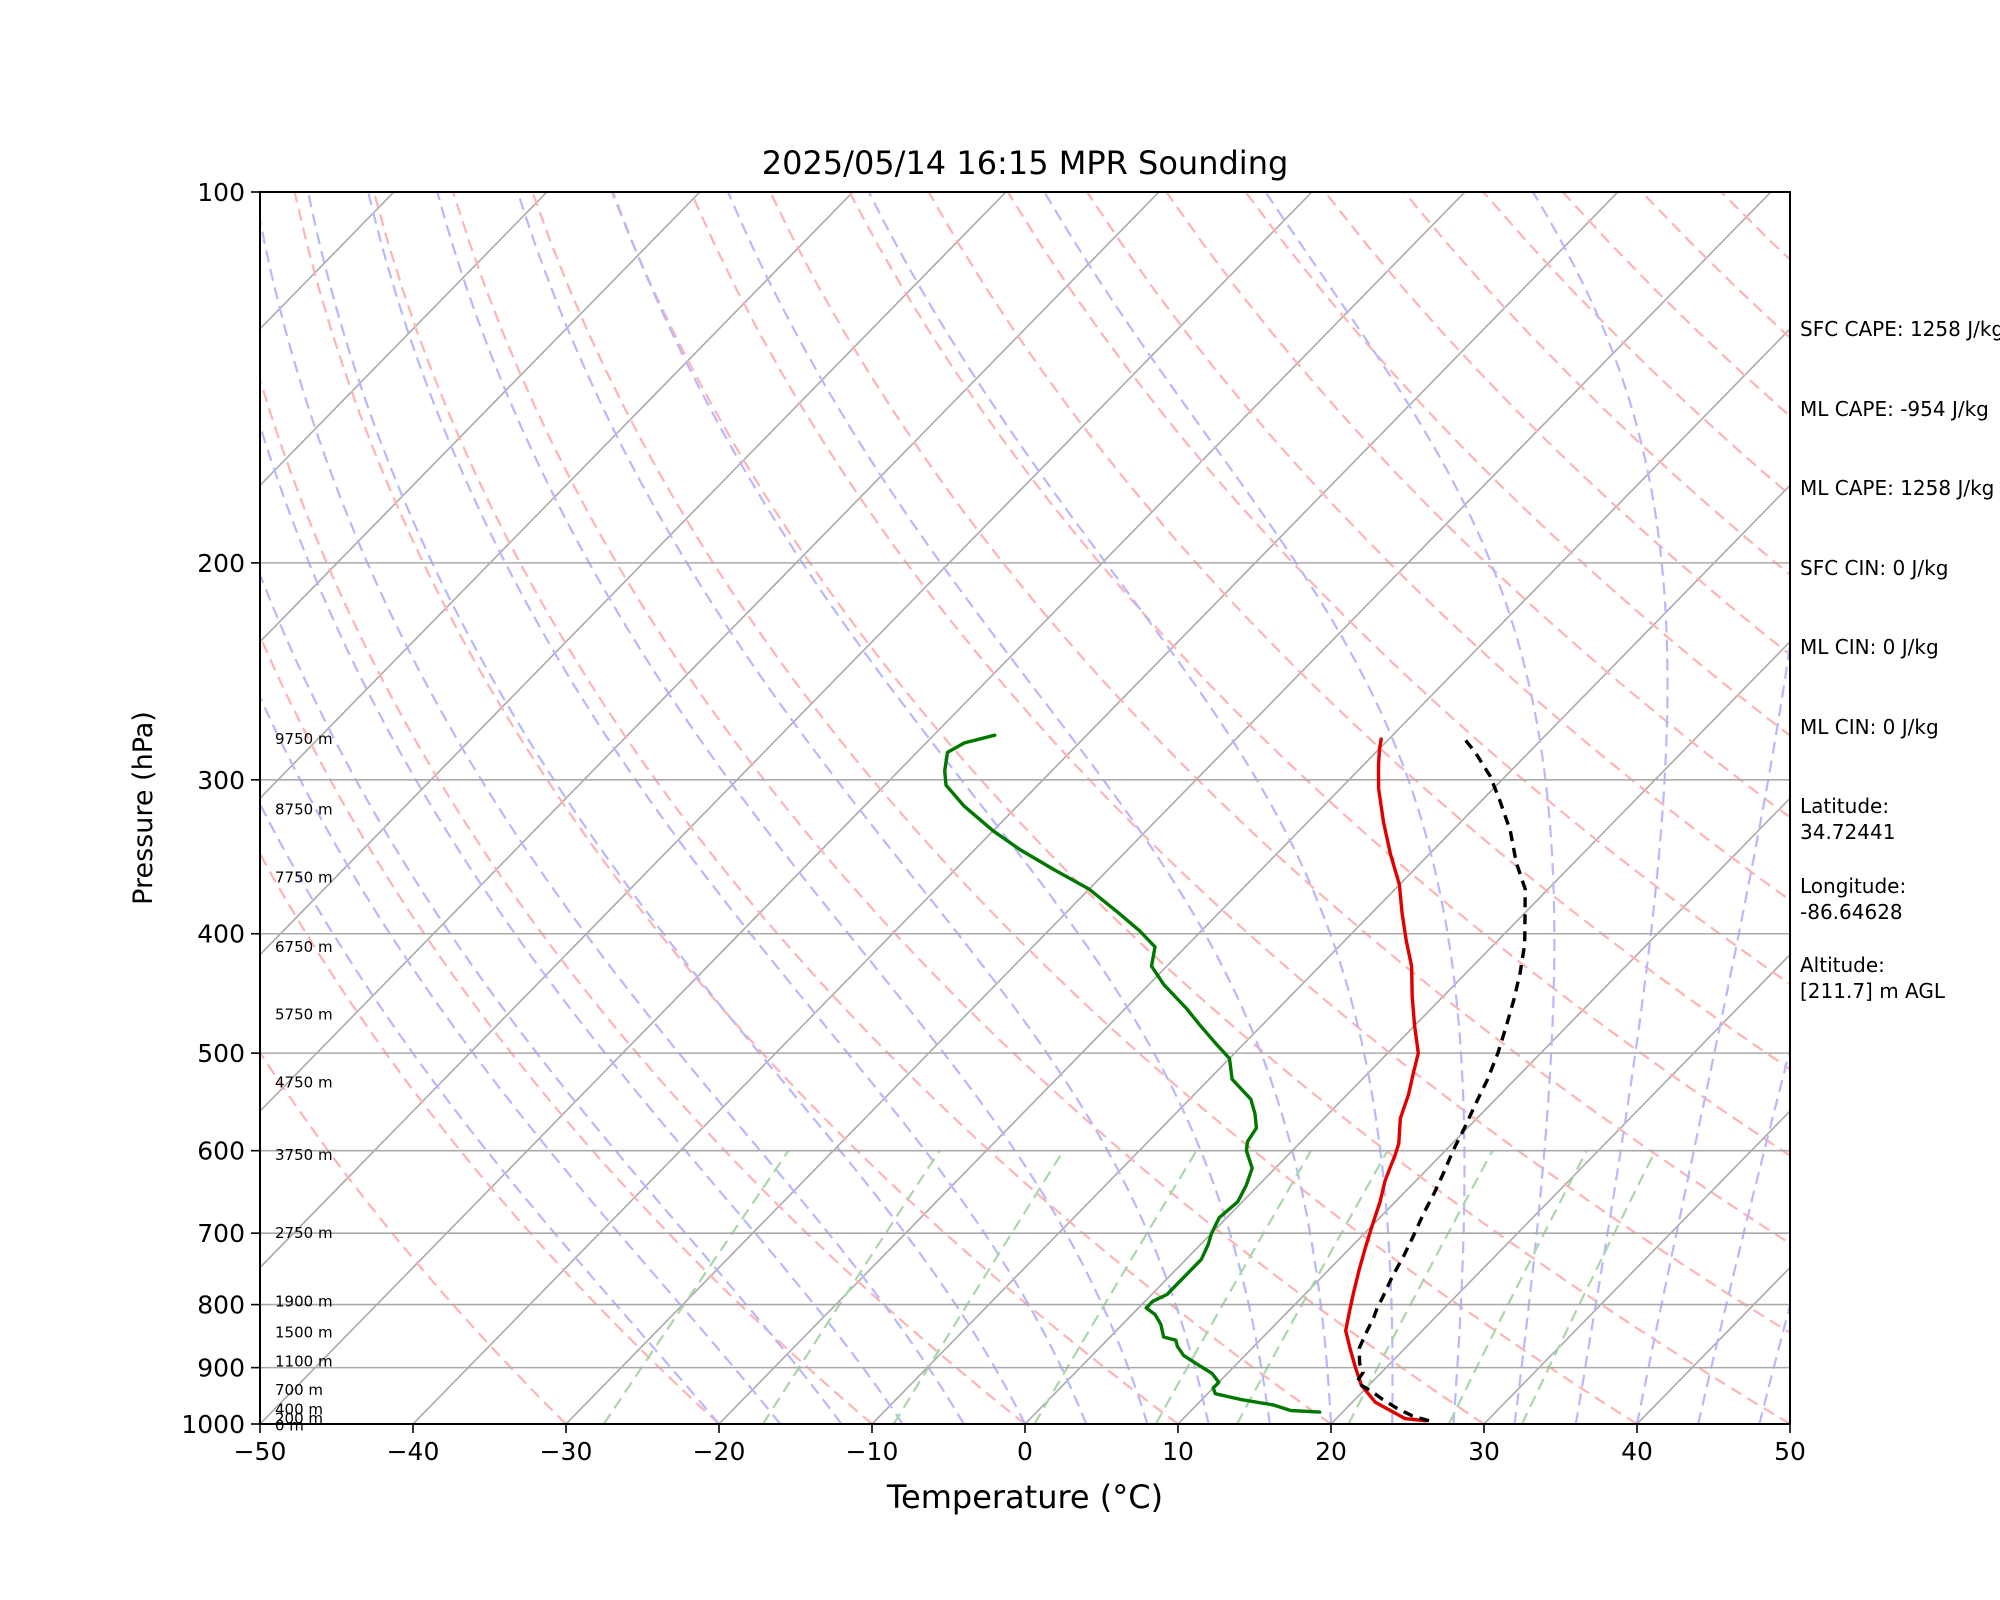 This screenshot has width=2000, height=1600. I want to click on parameter-annotation: ML CAPE: -954 J/kg, so click(1894, 408).